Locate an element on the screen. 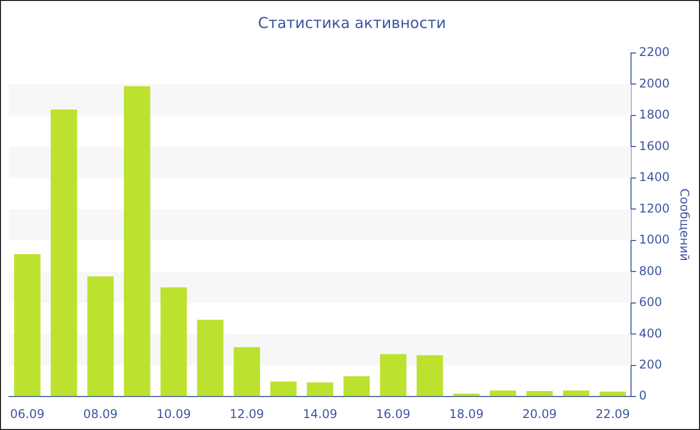 This screenshot has width=700, height=430. y-tick-label: 1600 is located at coordinates (654, 145).